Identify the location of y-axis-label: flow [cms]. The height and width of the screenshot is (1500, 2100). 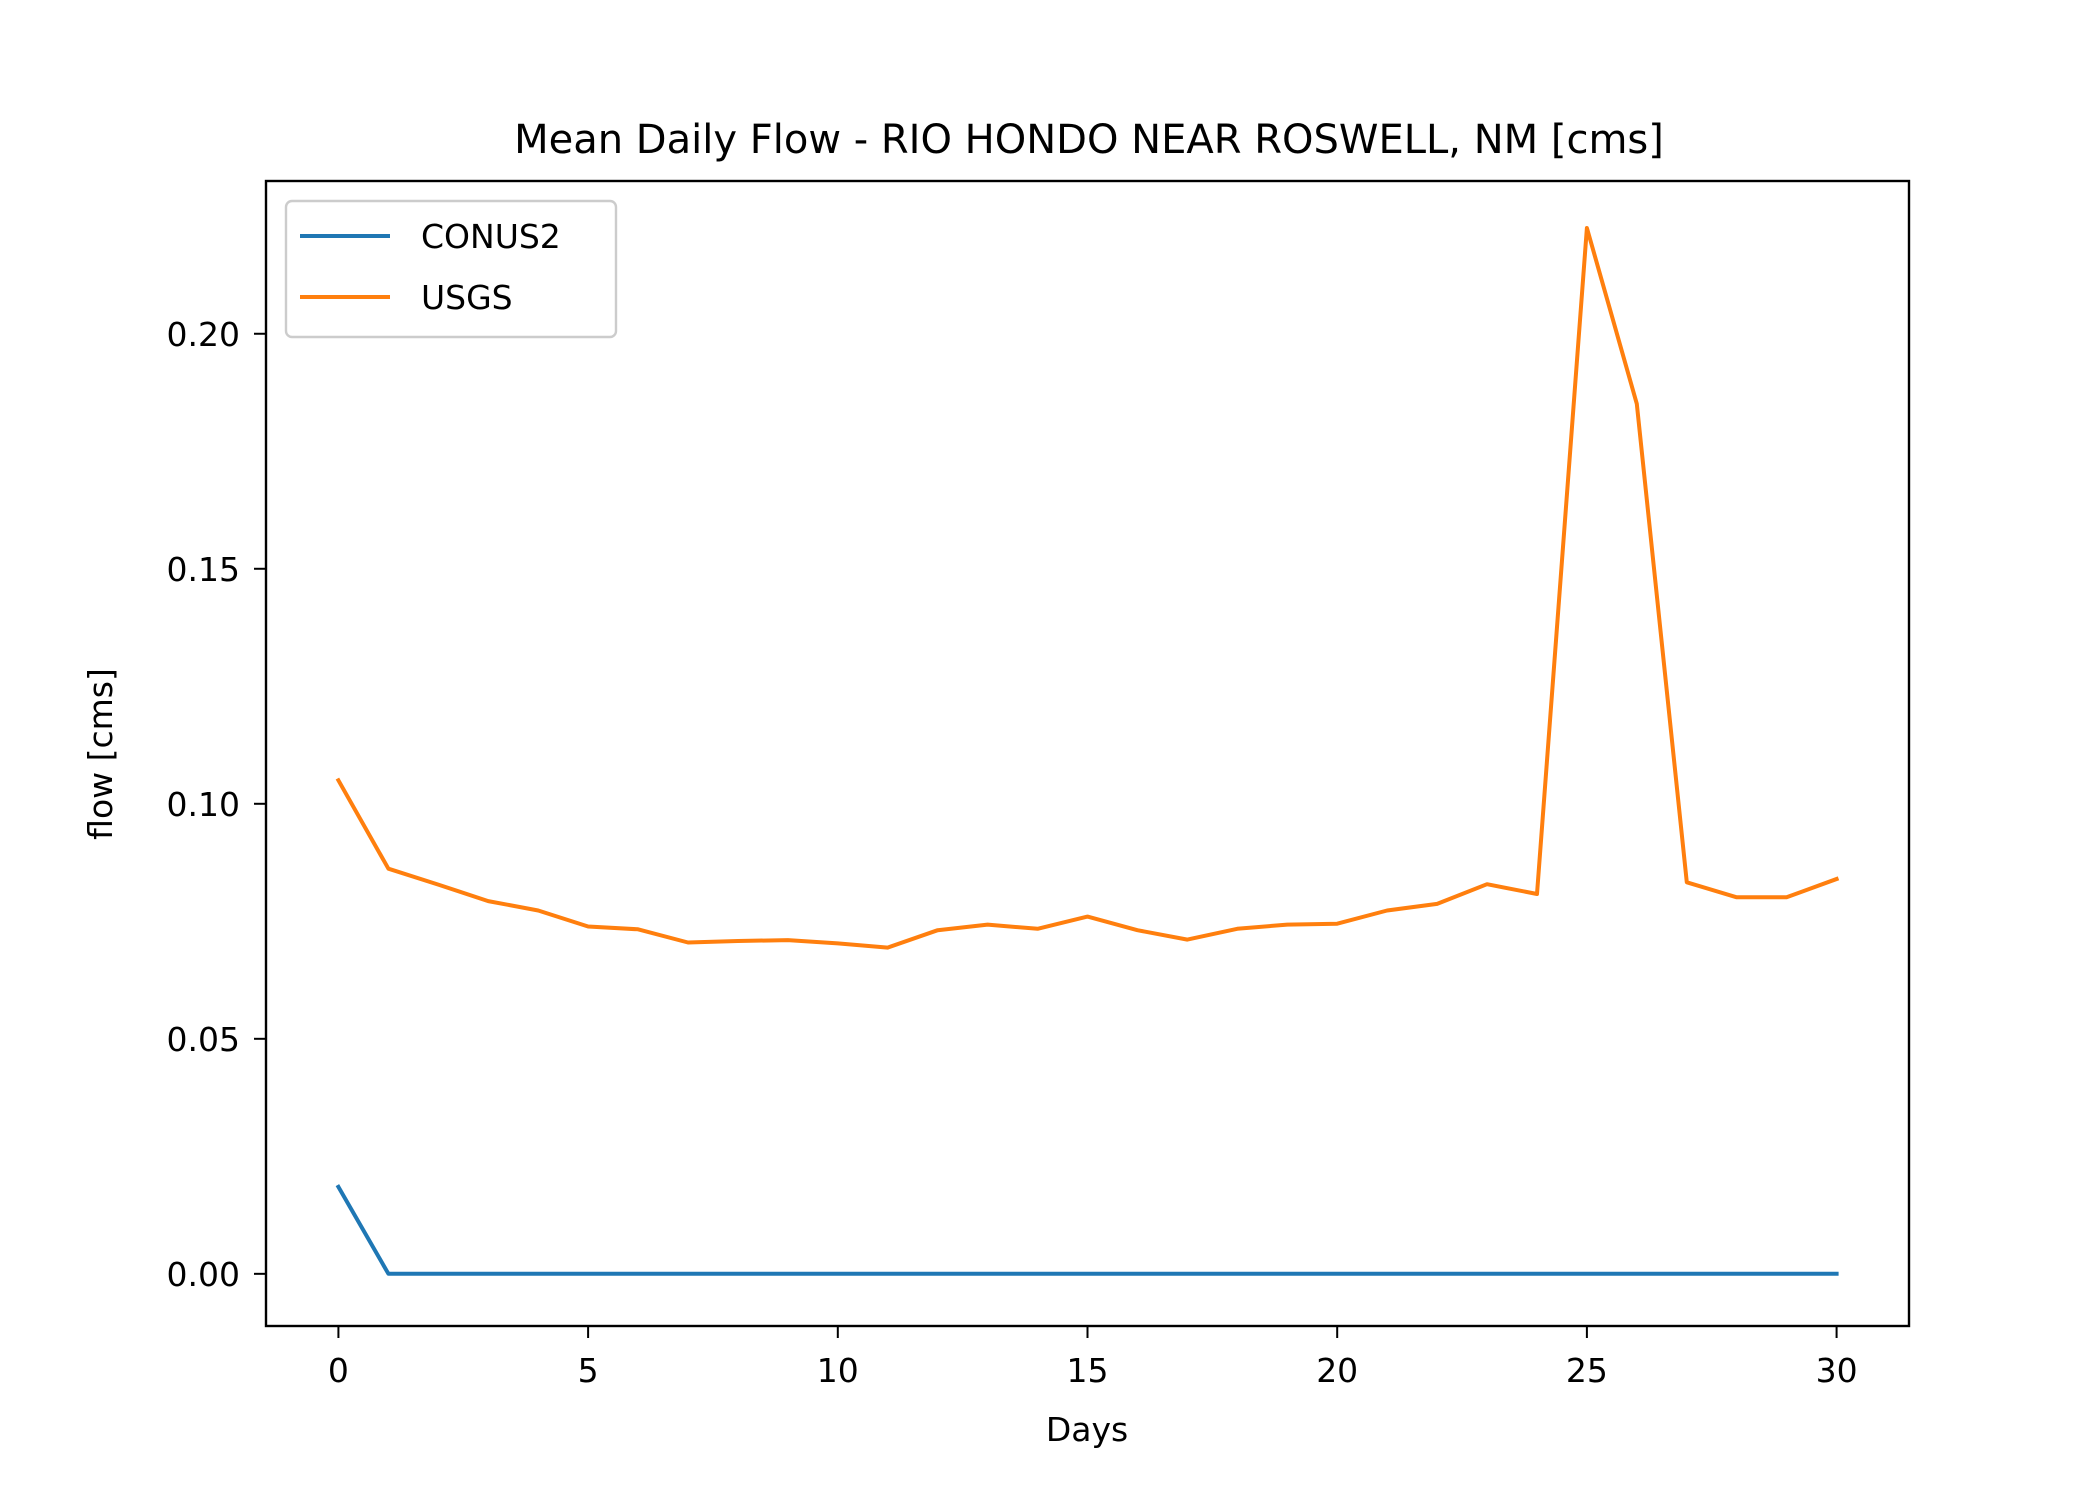
(100, 754).